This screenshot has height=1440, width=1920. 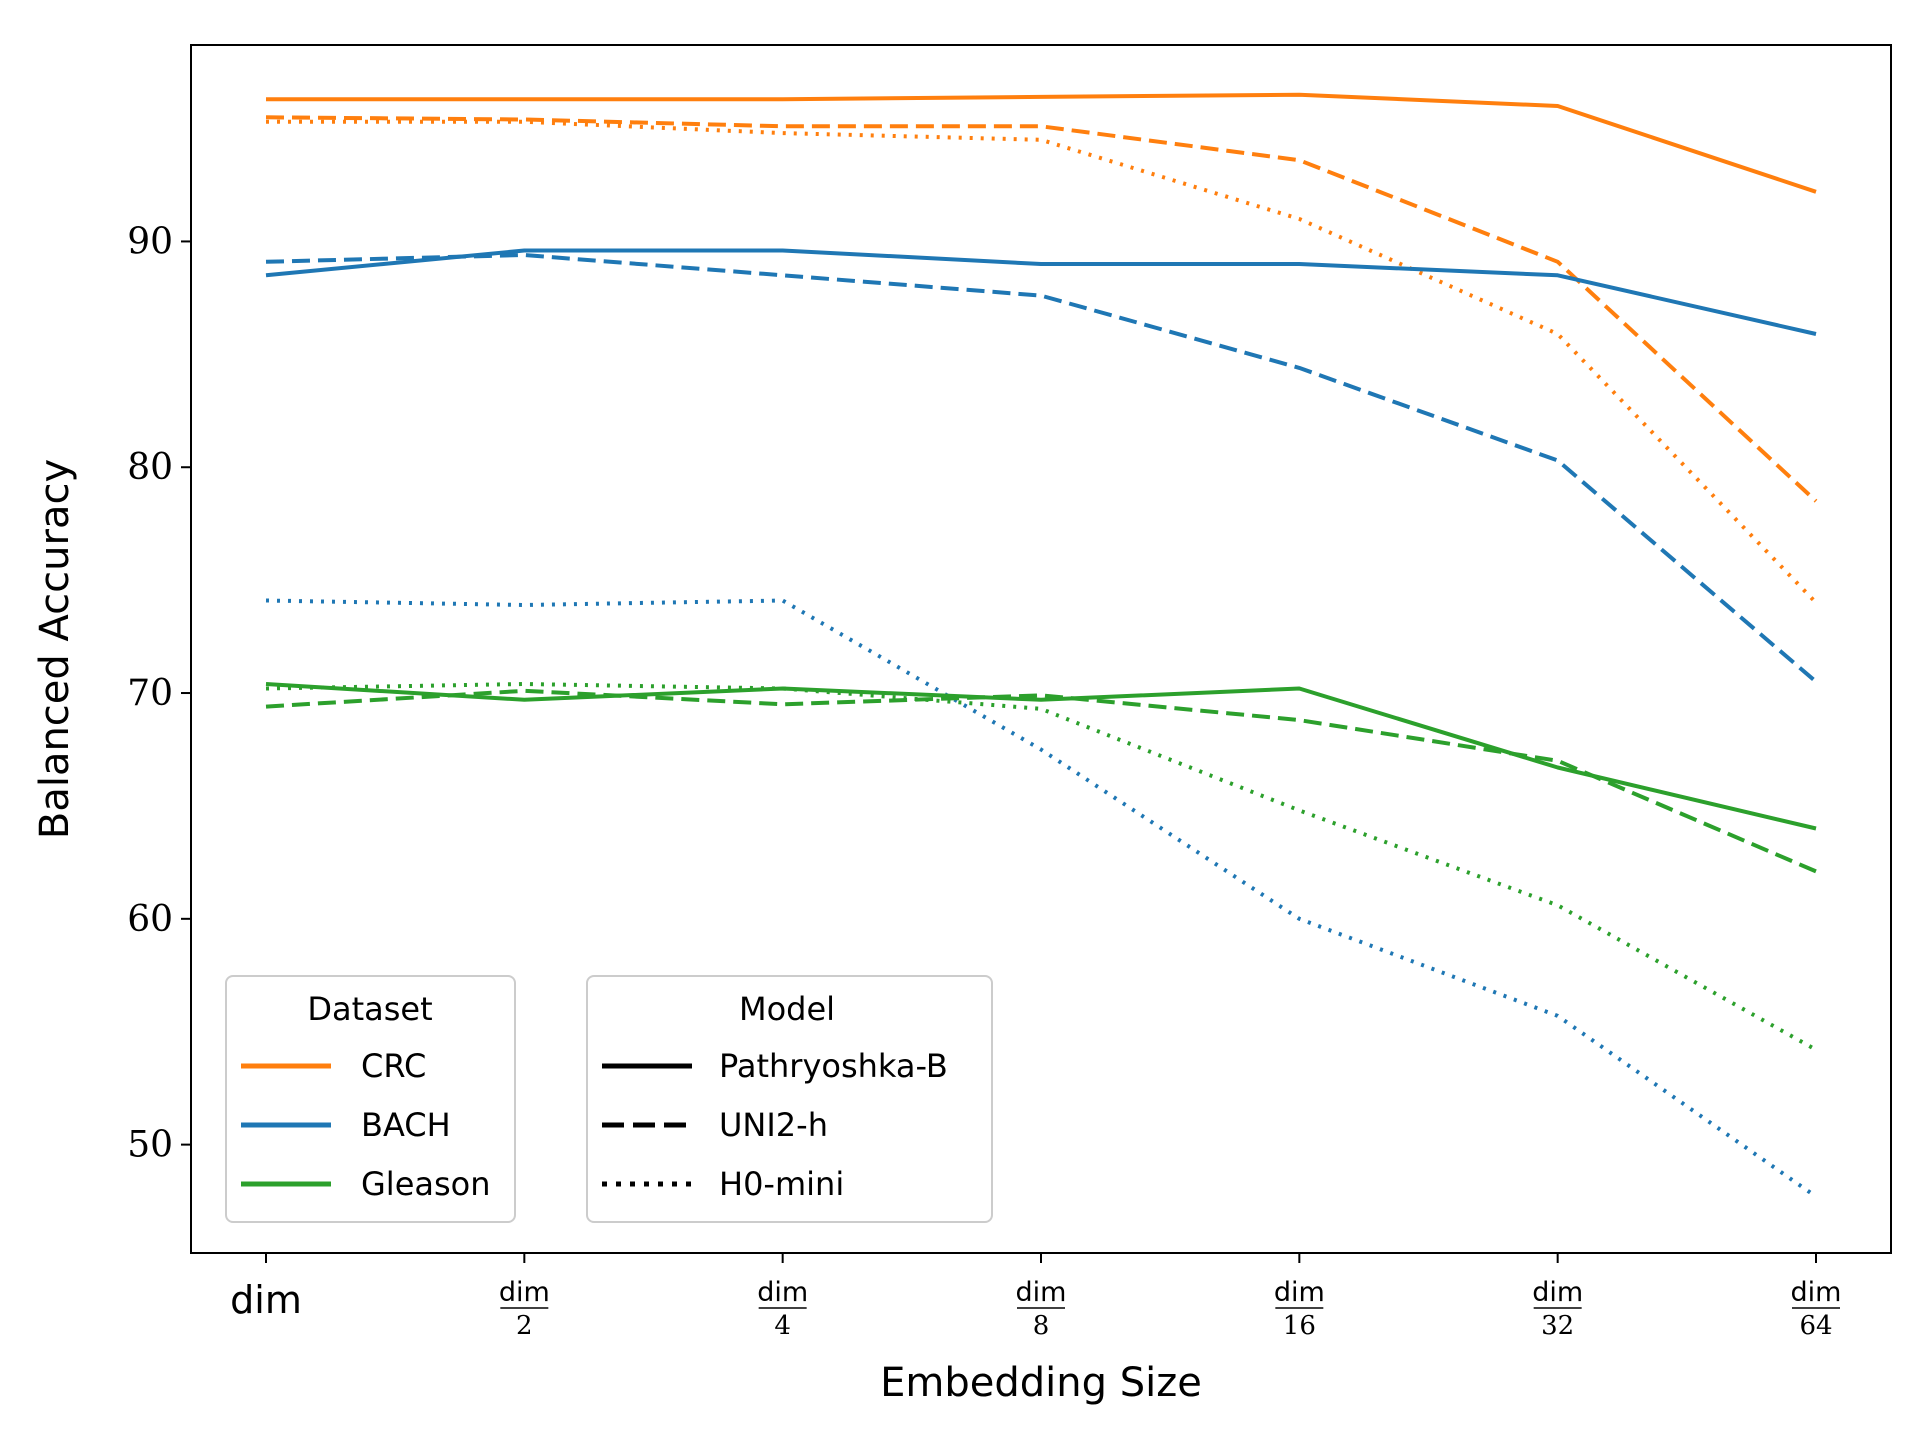 I want to click on x-tick-label: dim, so click(x=266, y=1300).